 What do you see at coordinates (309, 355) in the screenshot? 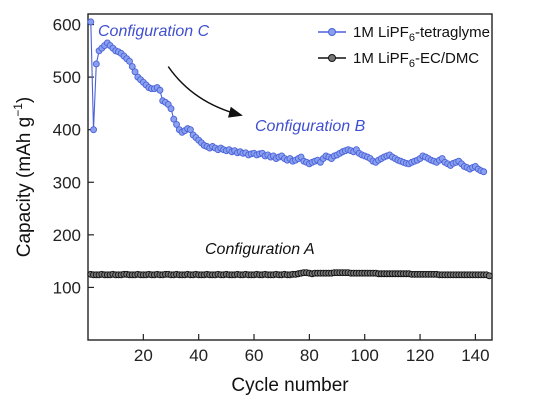
I see `x-tick-label: 80` at bounding box center [309, 355].